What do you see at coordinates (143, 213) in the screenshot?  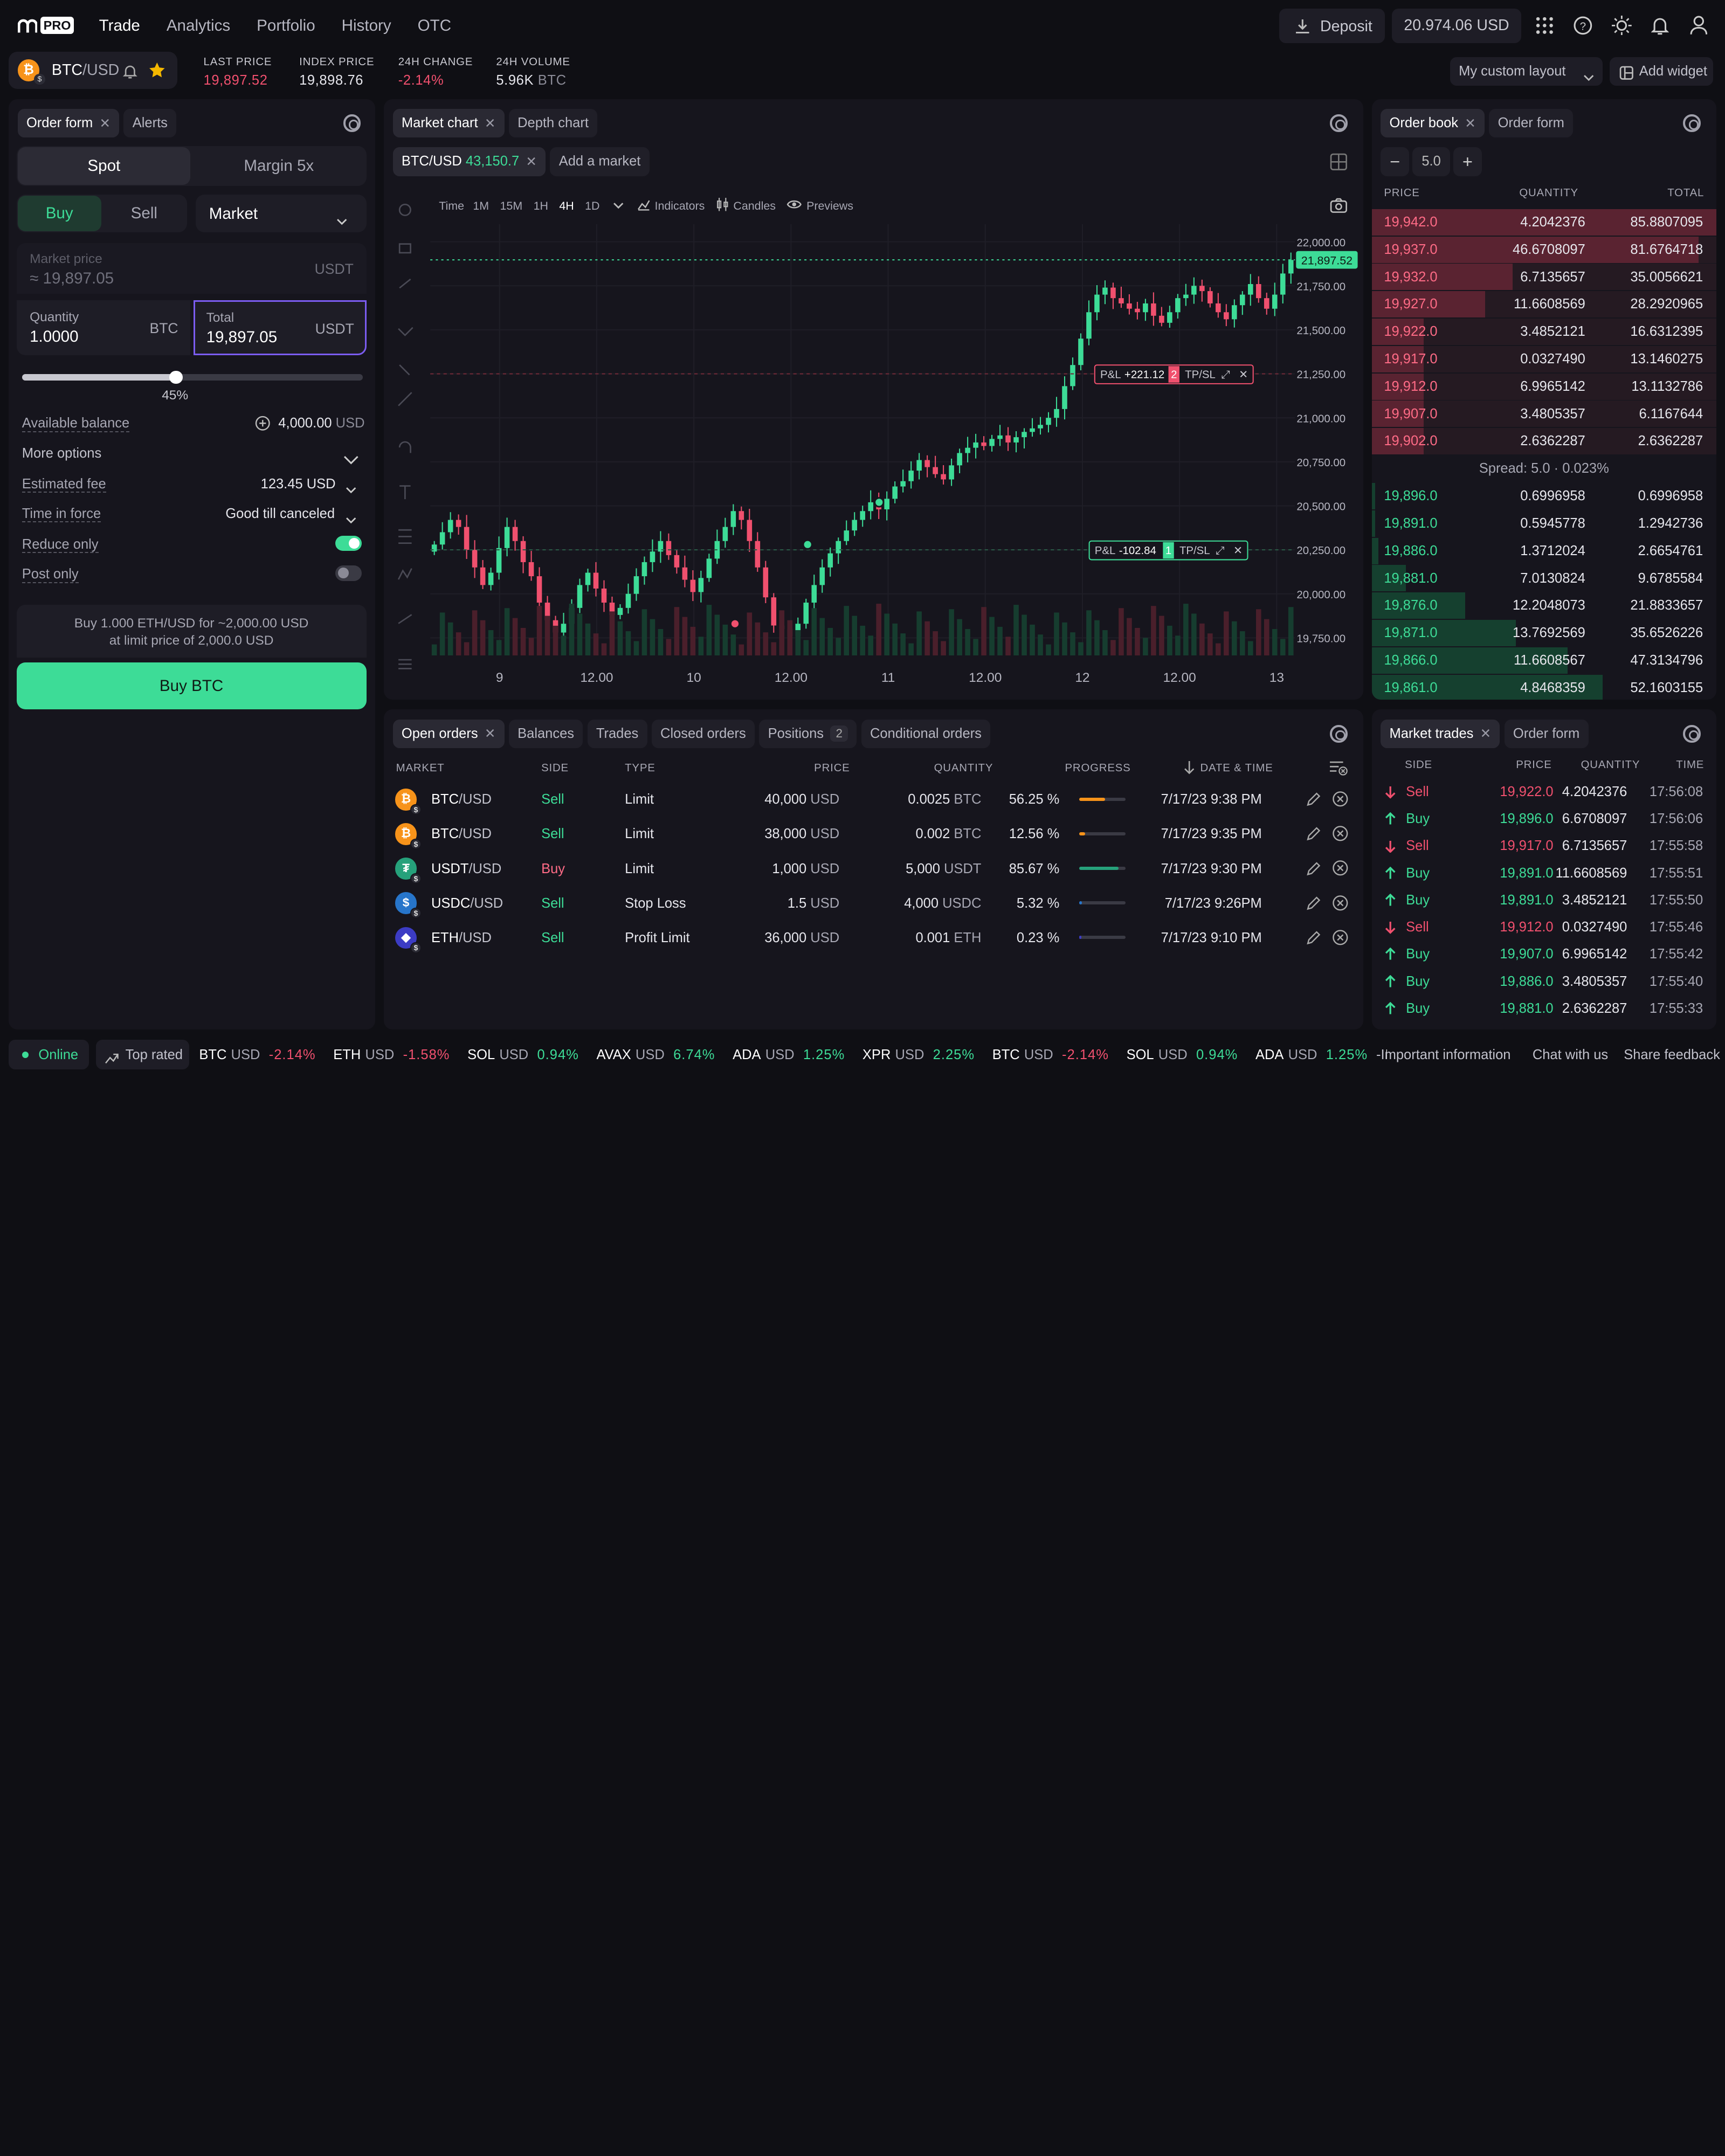 I see `sell-side-button: Sell` at bounding box center [143, 213].